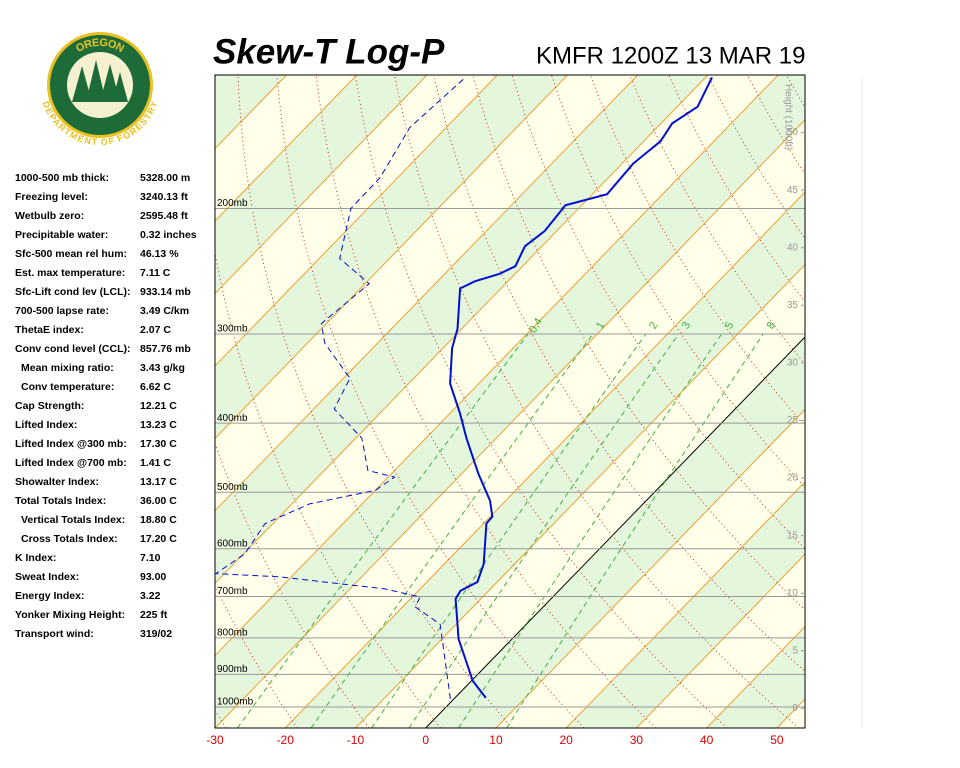 The width and height of the screenshot is (960, 768). Describe the element at coordinates (793, 247) in the screenshot. I see `y2-tick-label: 40` at that location.